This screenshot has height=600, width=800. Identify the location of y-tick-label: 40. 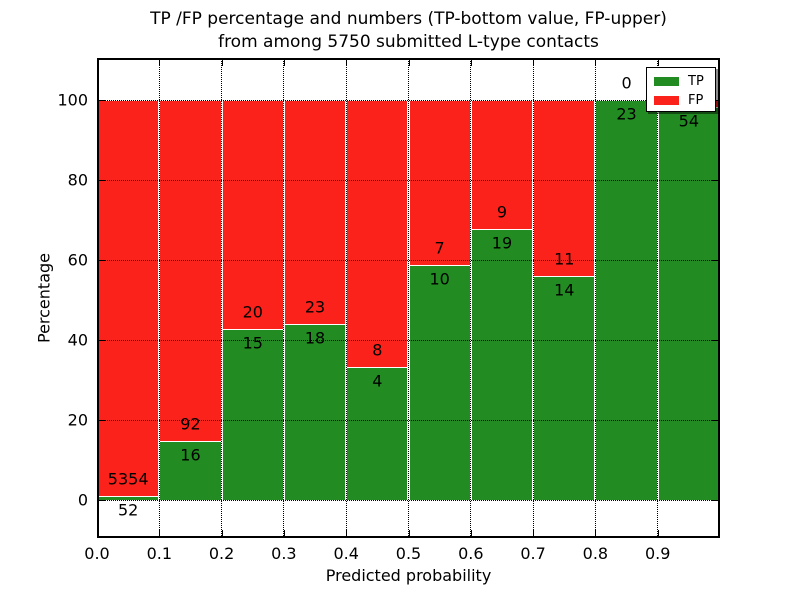
(77, 340).